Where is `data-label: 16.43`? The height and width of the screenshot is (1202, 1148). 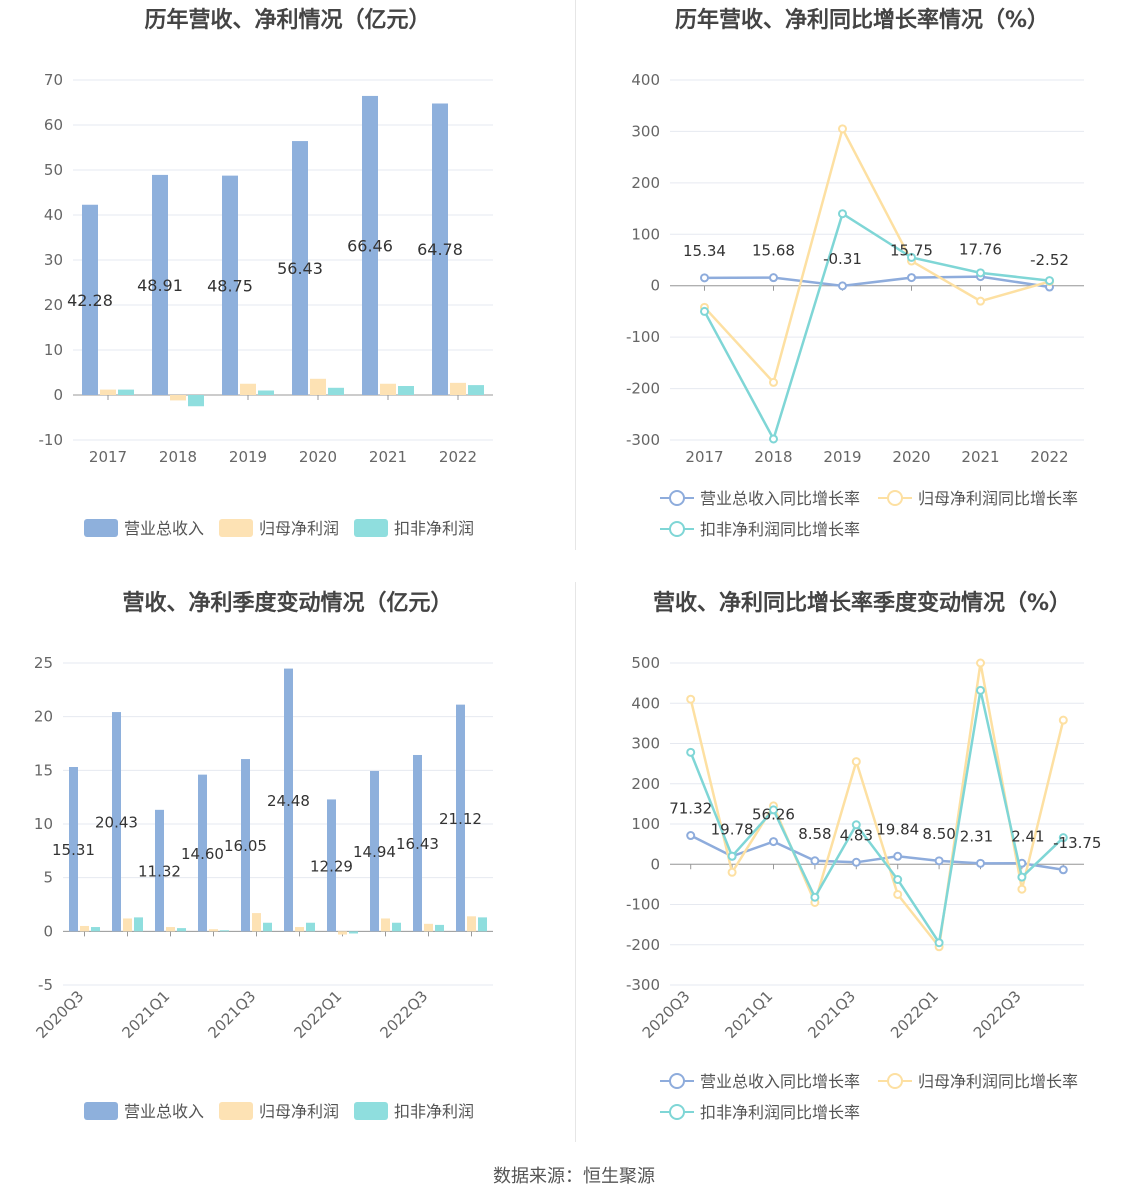 data-label: 16.43 is located at coordinates (417, 844).